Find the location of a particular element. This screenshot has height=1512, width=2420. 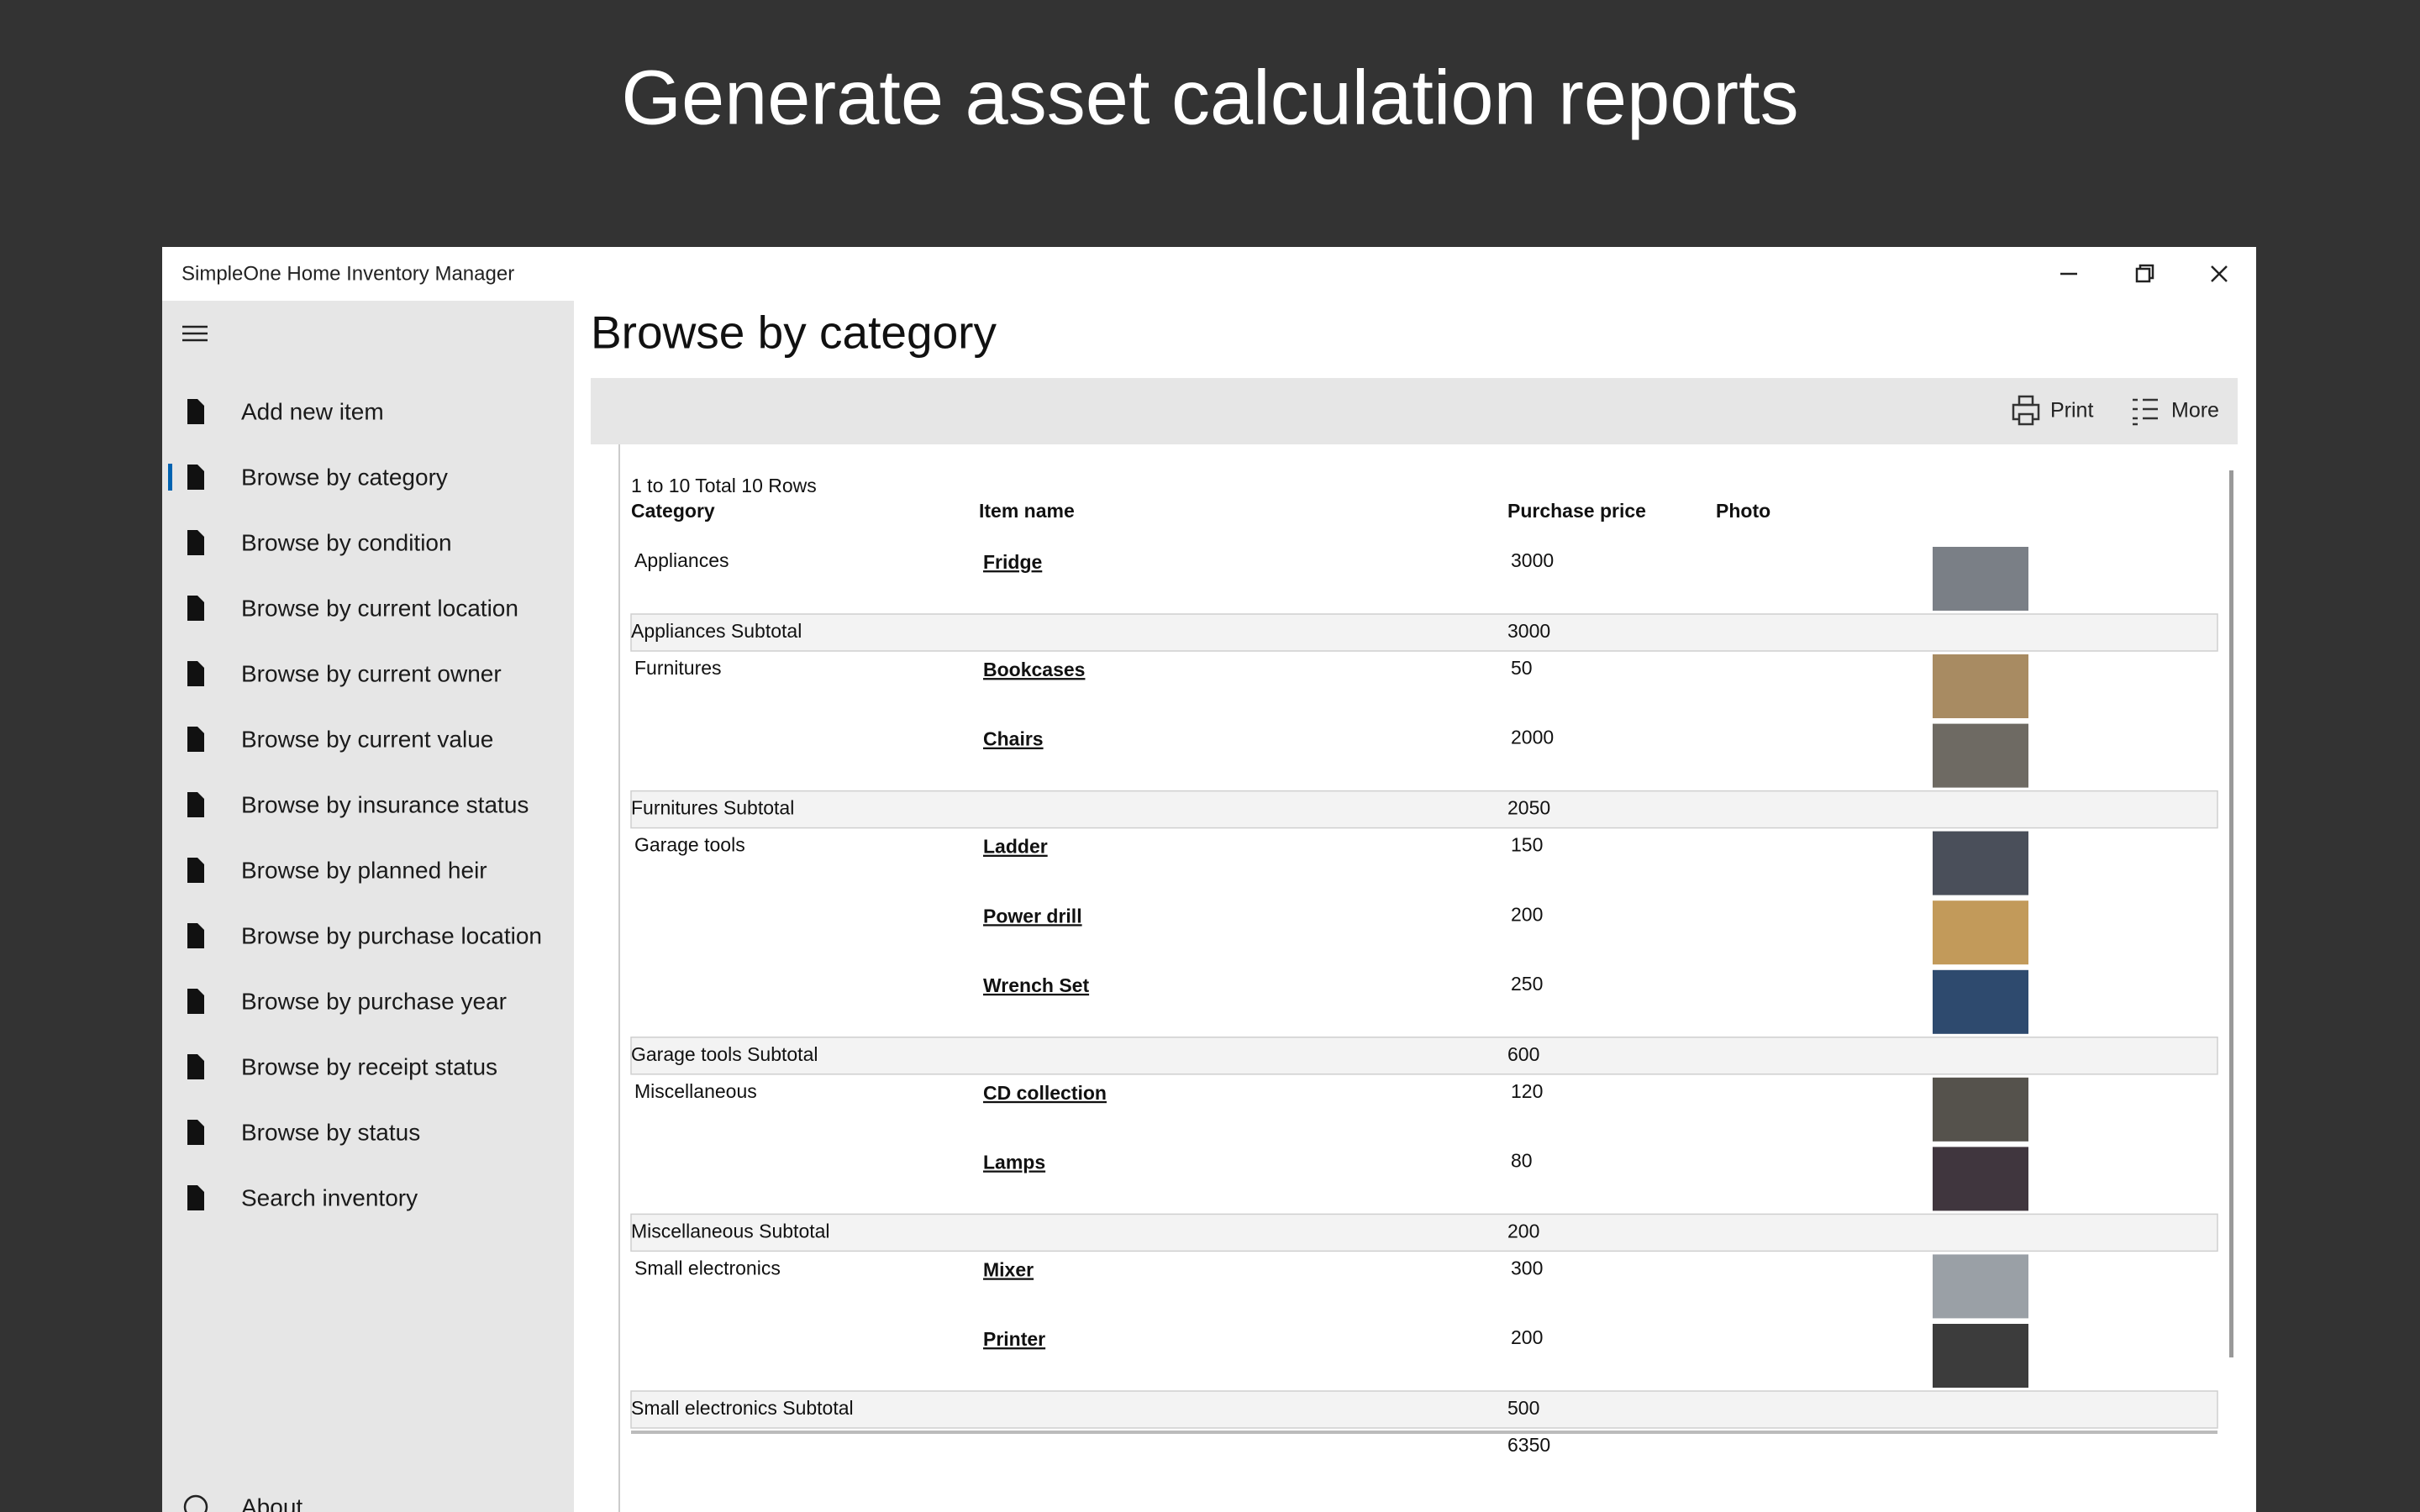

nav-item: Browse by condition is located at coordinates (346, 542).